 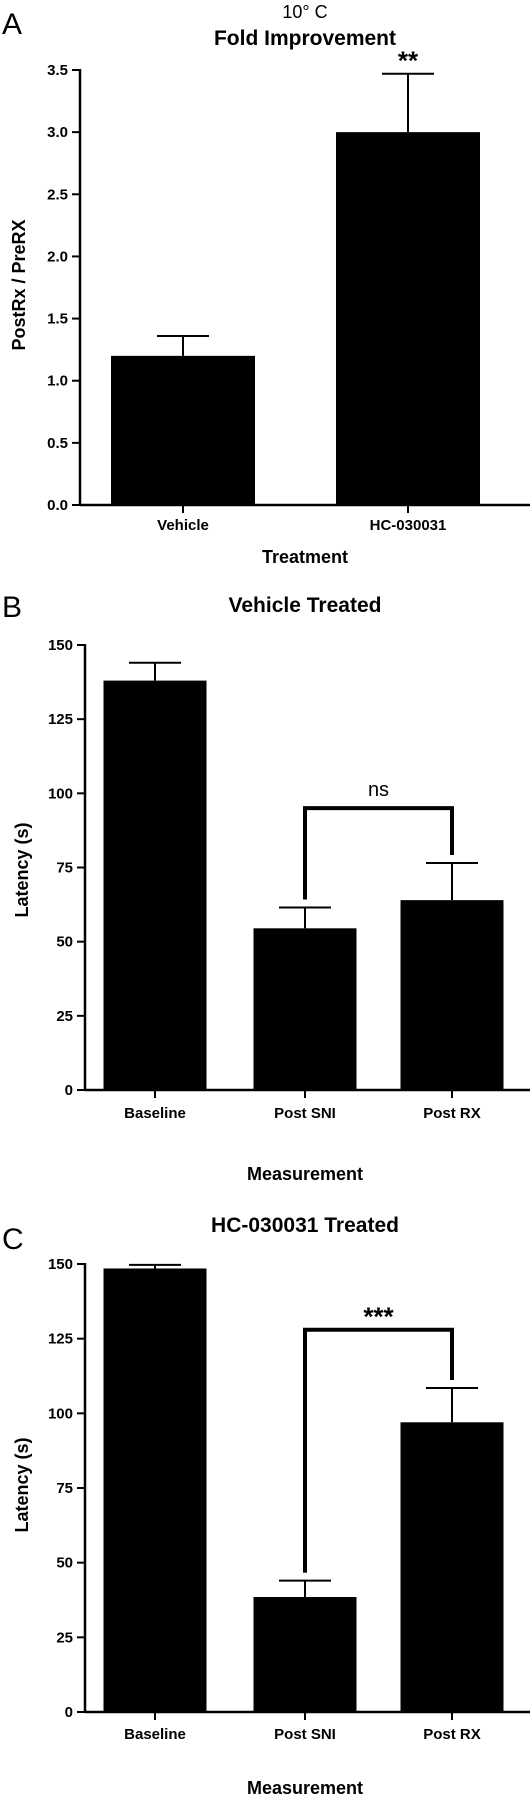 What do you see at coordinates (60, 1264) in the screenshot?
I see `panel-c-y-tick-label: 150` at bounding box center [60, 1264].